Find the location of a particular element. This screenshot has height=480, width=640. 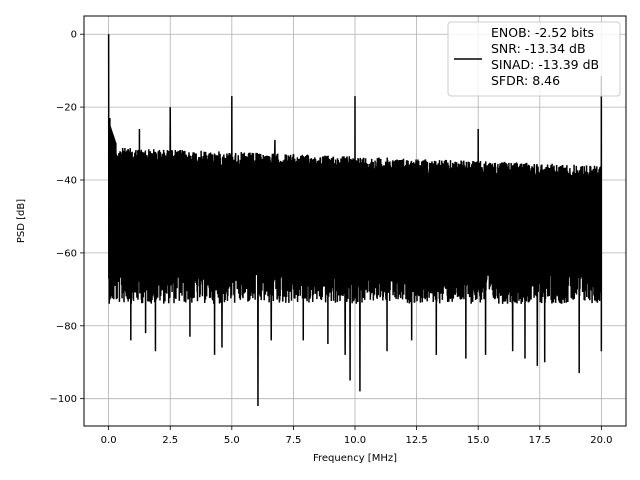

legend-entry: ENOB: -2.52 bits is located at coordinates (542, 32).